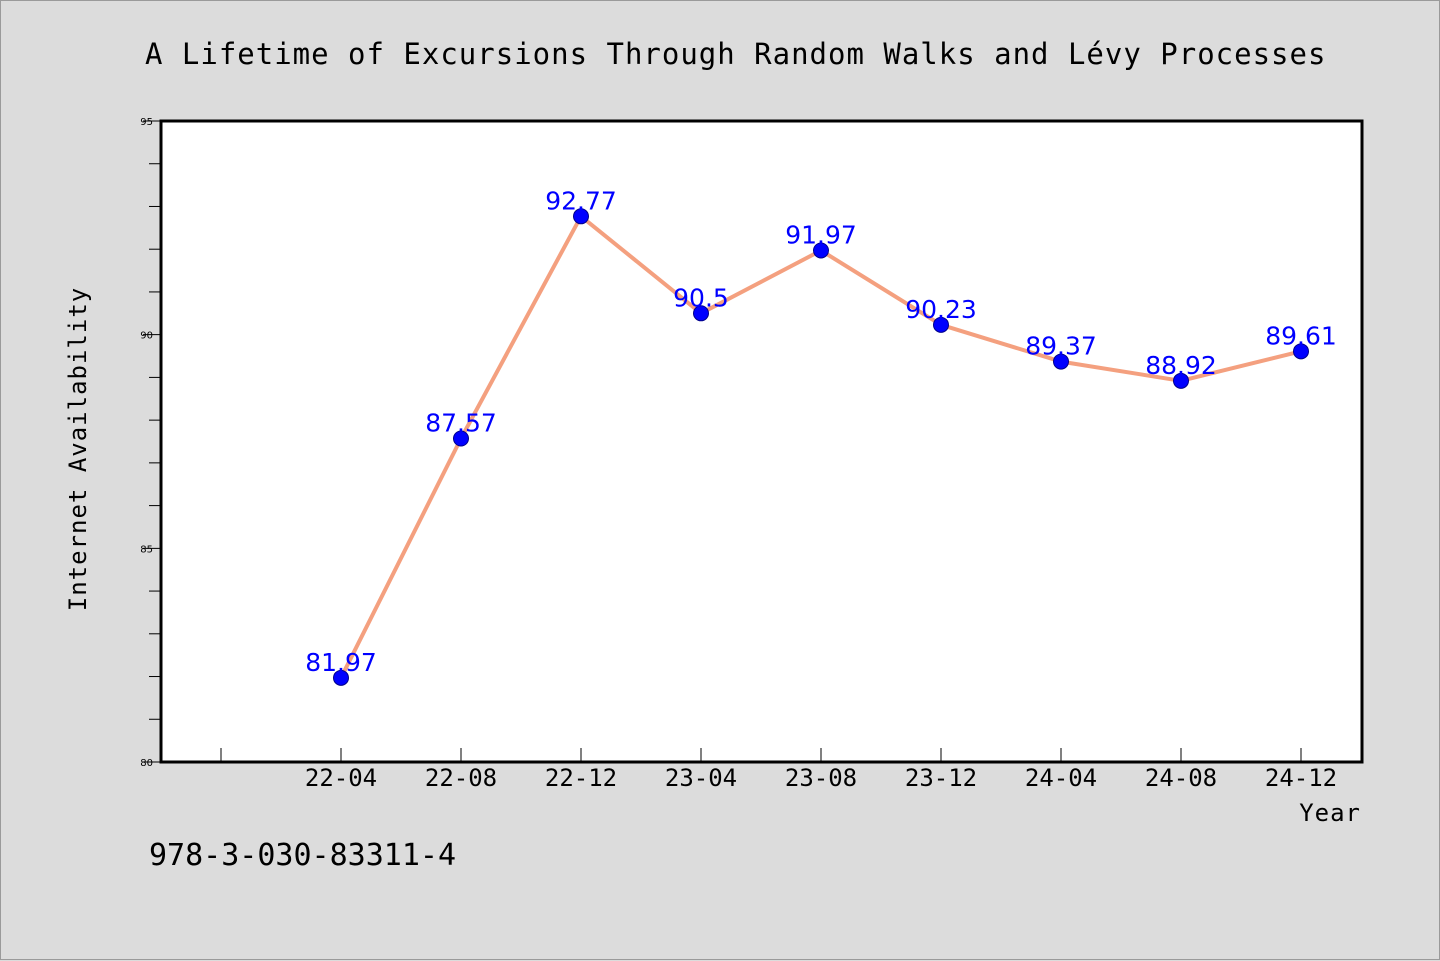 The height and width of the screenshot is (961, 1440). I want to click on x-tick-label: 23-12, so click(941, 778).